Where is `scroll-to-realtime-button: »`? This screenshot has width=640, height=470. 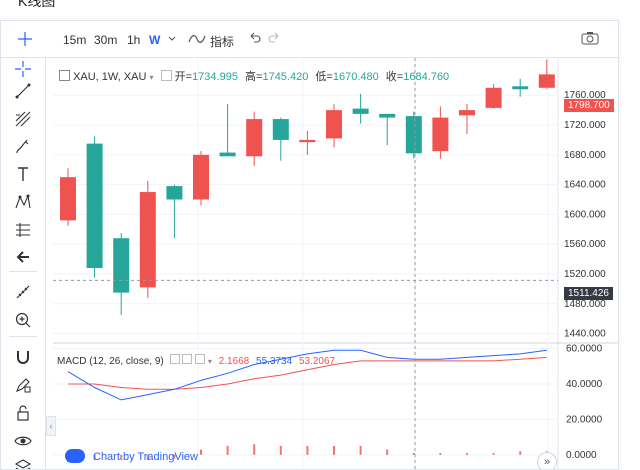
scroll-to-realtime-button: » is located at coordinates (547, 460).